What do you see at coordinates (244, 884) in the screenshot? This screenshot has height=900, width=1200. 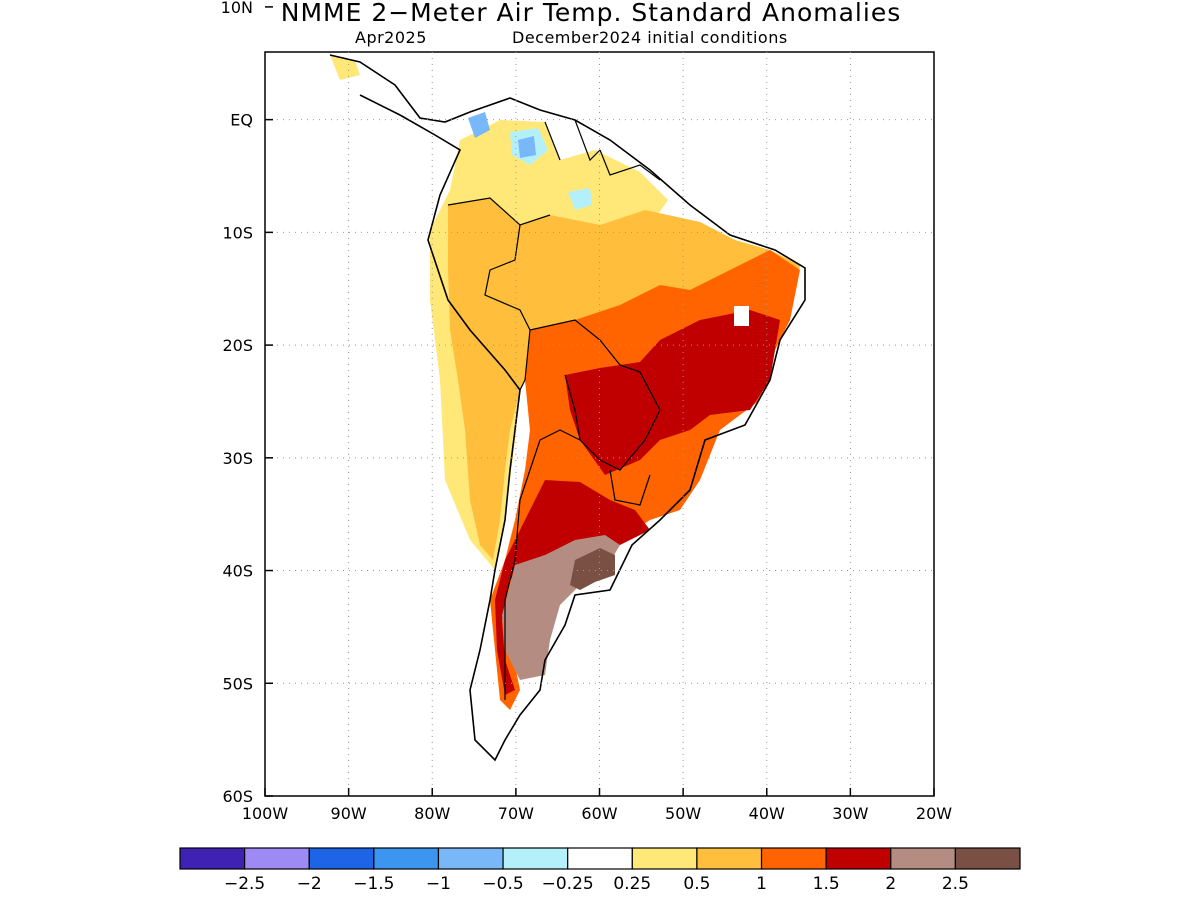 I see `colorbar-label: −2.5` at bounding box center [244, 884].